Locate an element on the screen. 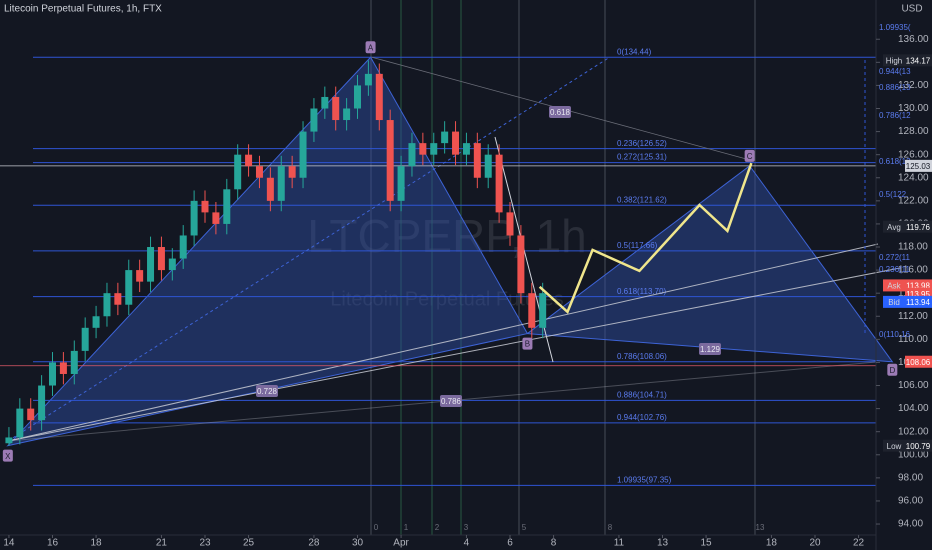 The image size is (932, 550). x-tick-label: Apr is located at coordinates (401, 543).